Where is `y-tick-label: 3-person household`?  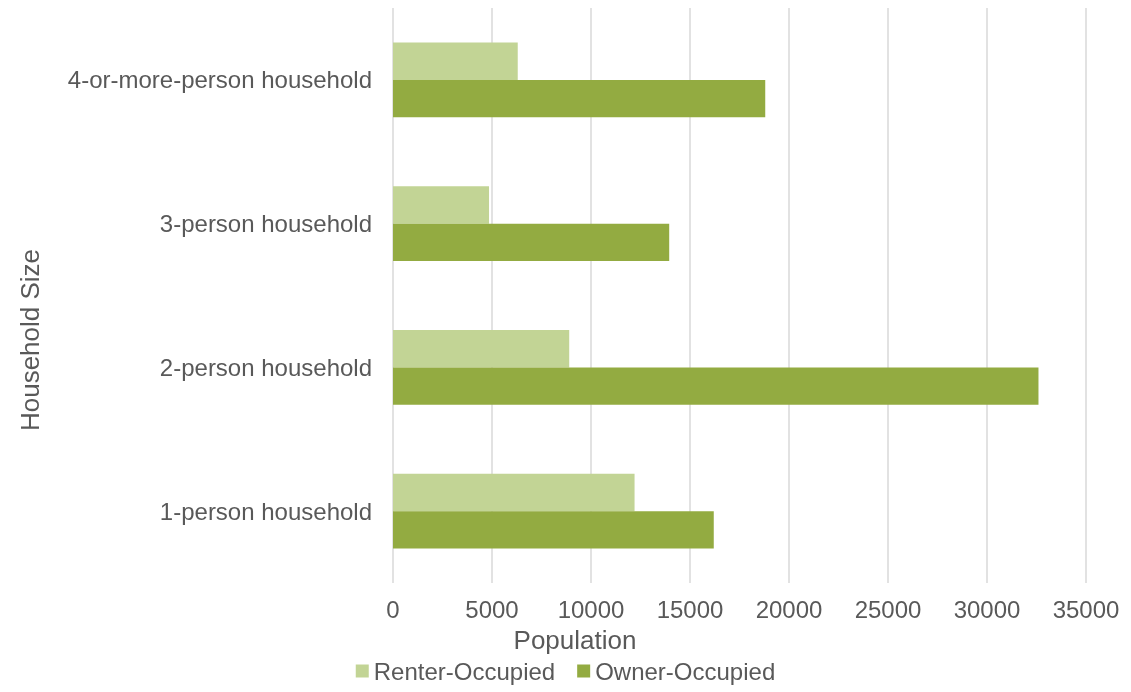 y-tick-label: 3-person household is located at coordinates (265, 224).